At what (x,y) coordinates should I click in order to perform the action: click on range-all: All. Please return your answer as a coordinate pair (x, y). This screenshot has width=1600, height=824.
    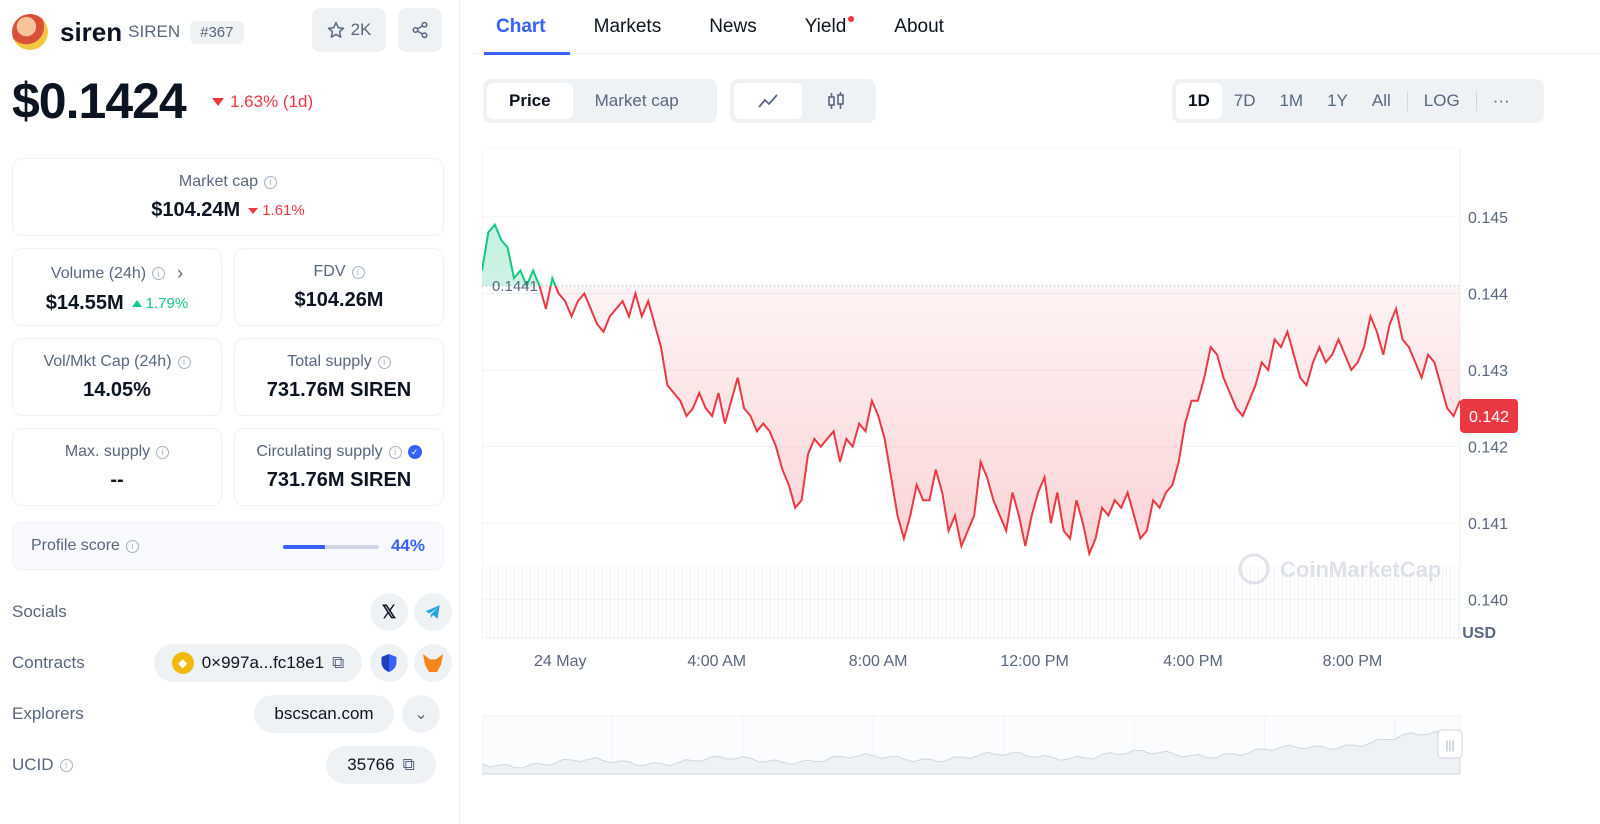
    Looking at the image, I should click on (1381, 100).